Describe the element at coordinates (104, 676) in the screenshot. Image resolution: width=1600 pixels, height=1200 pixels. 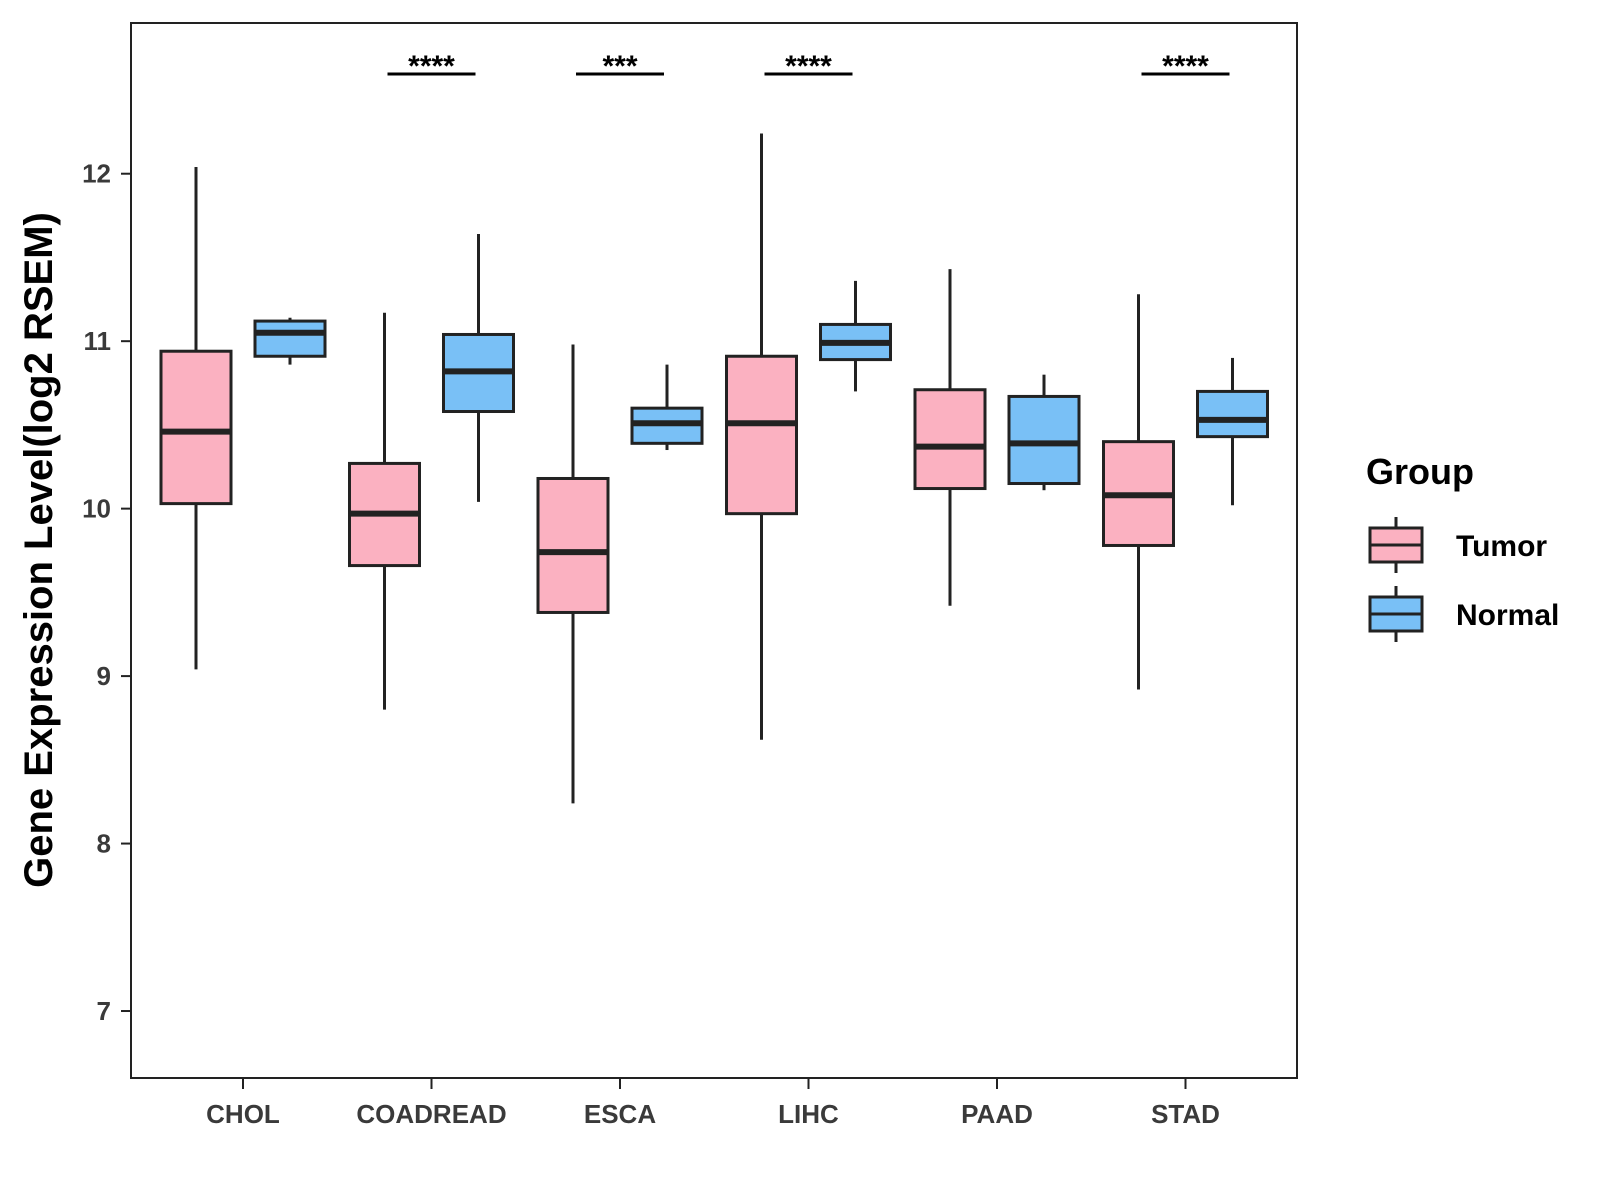
I see `y-tick-label: 9` at that location.